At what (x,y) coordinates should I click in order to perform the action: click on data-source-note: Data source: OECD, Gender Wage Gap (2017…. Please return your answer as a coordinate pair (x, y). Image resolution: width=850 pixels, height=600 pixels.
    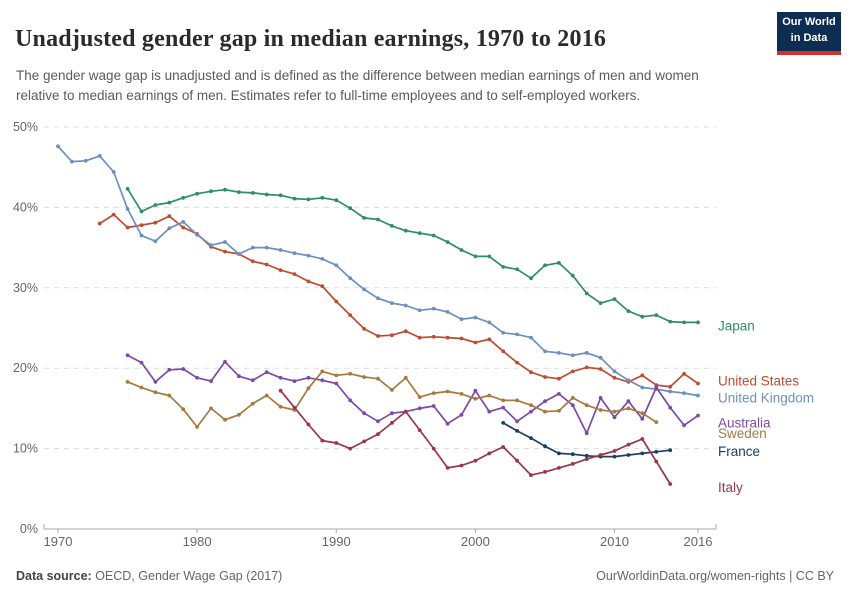
    Looking at the image, I should click on (149, 576).